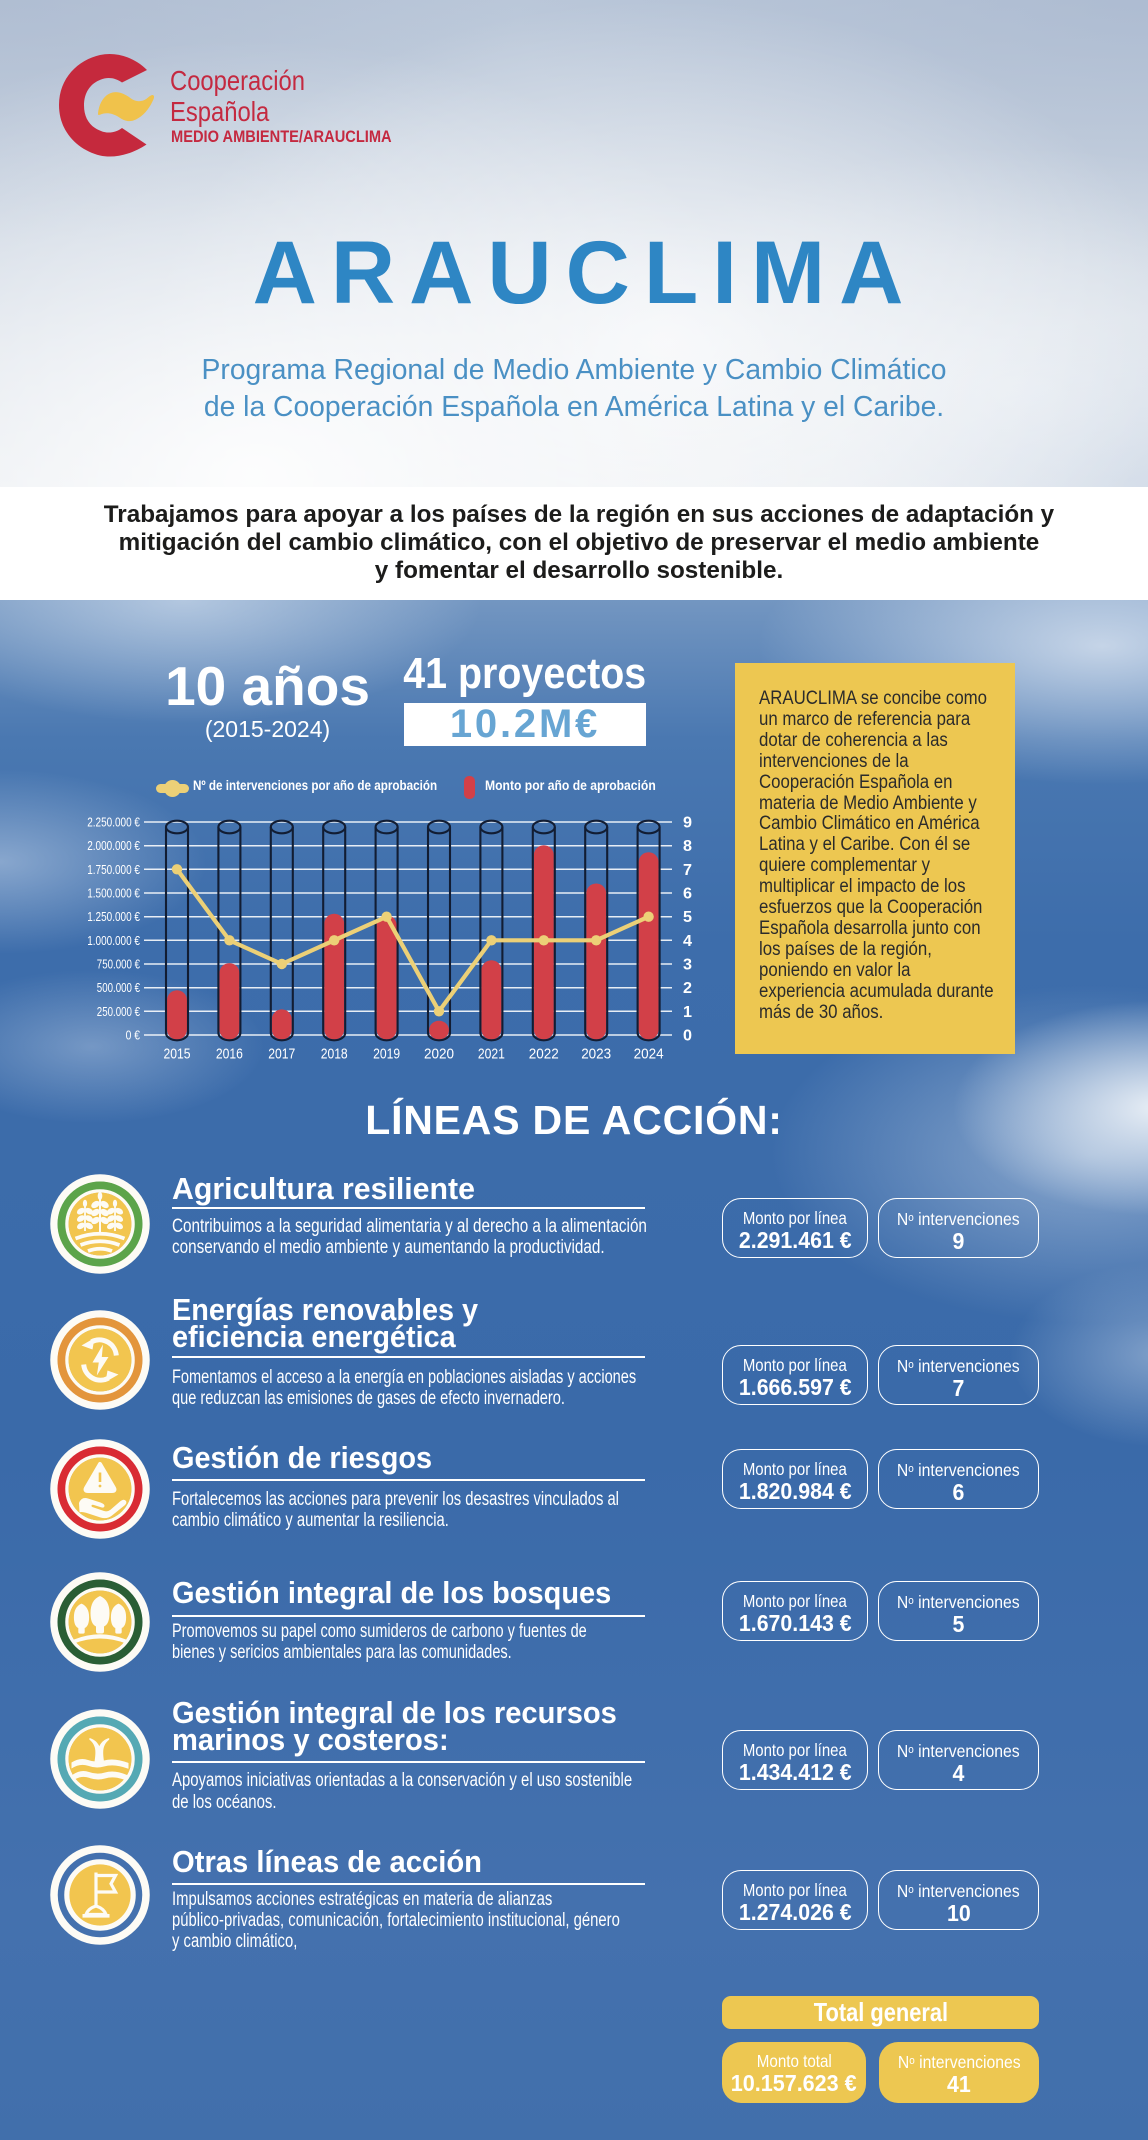 The width and height of the screenshot is (1148, 2140). I want to click on svg-text: 7, so click(687, 870).